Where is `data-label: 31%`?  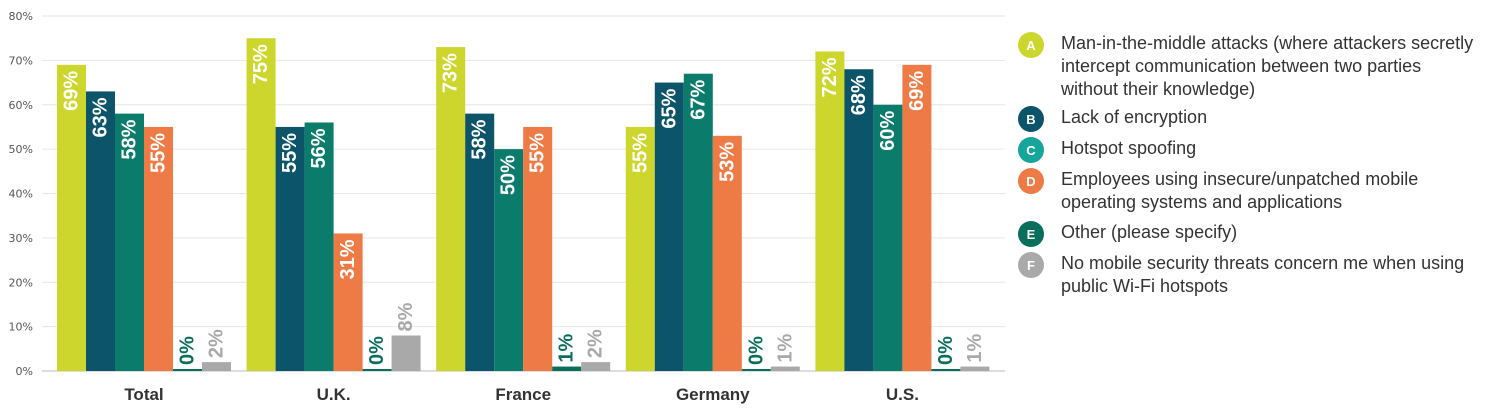 data-label: 31% is located at coordinates (348, 259).